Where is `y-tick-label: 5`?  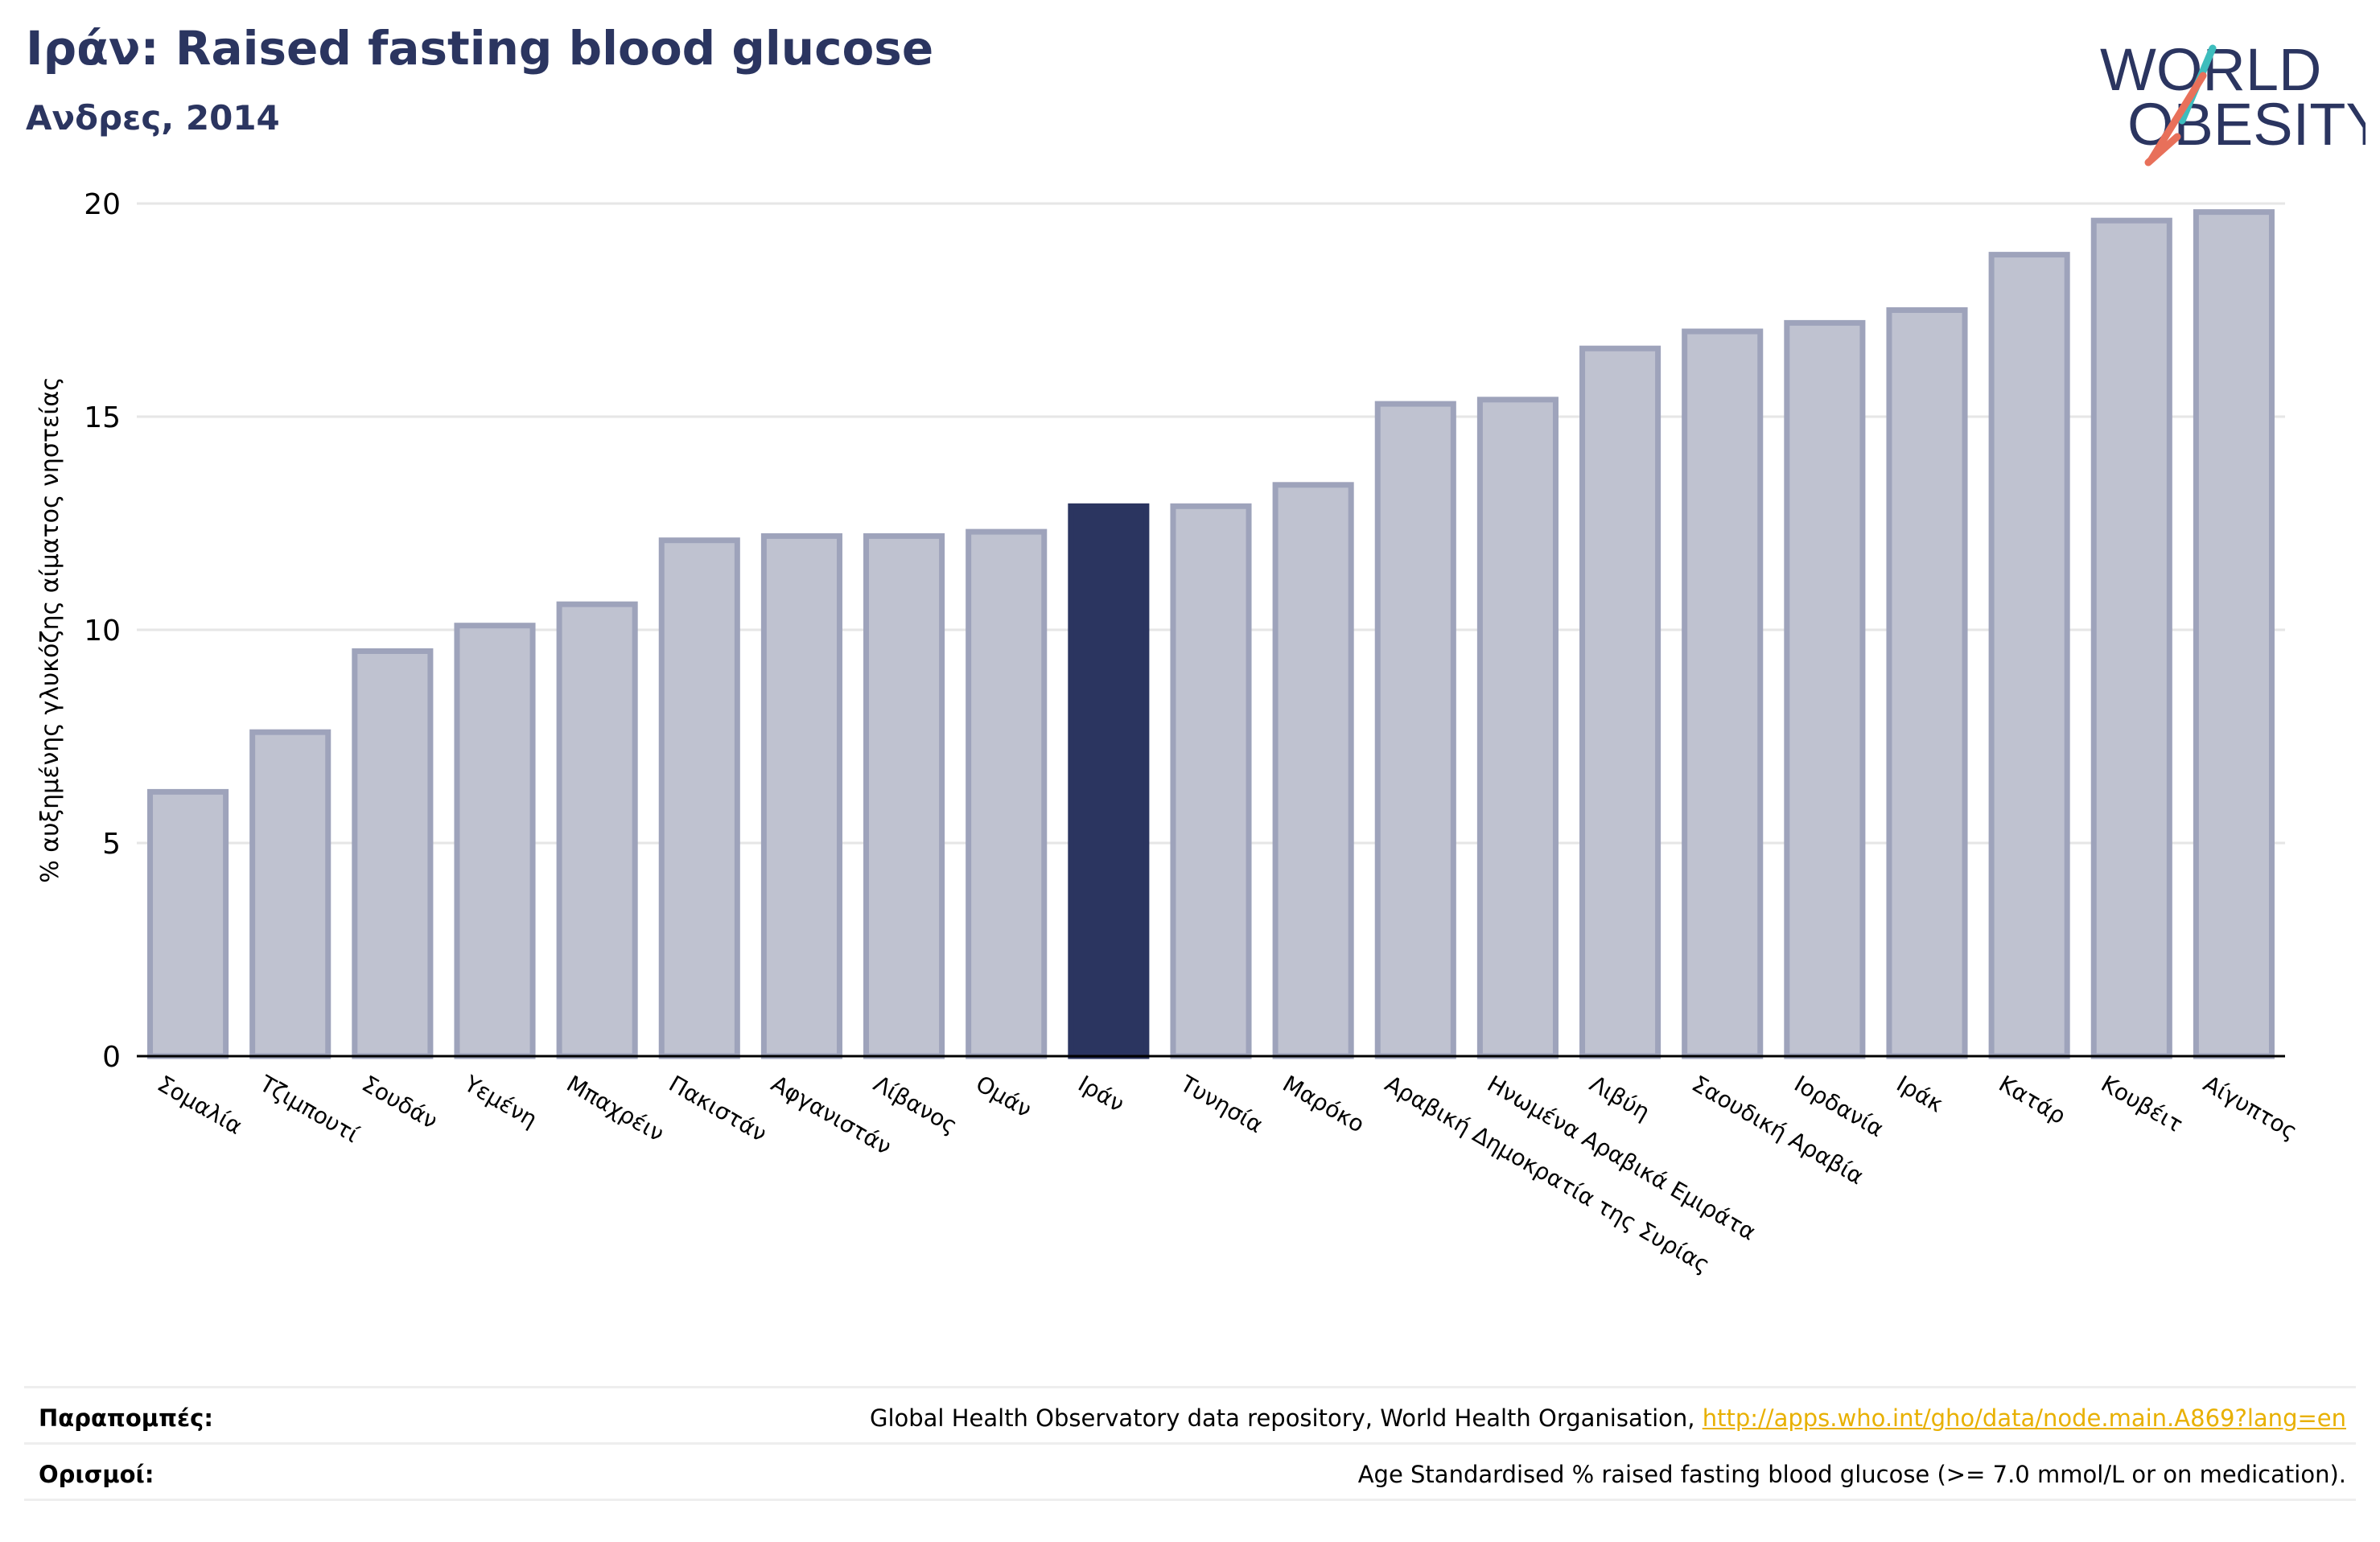 y-tick-label: 5 is located at coordinates (111, 844).